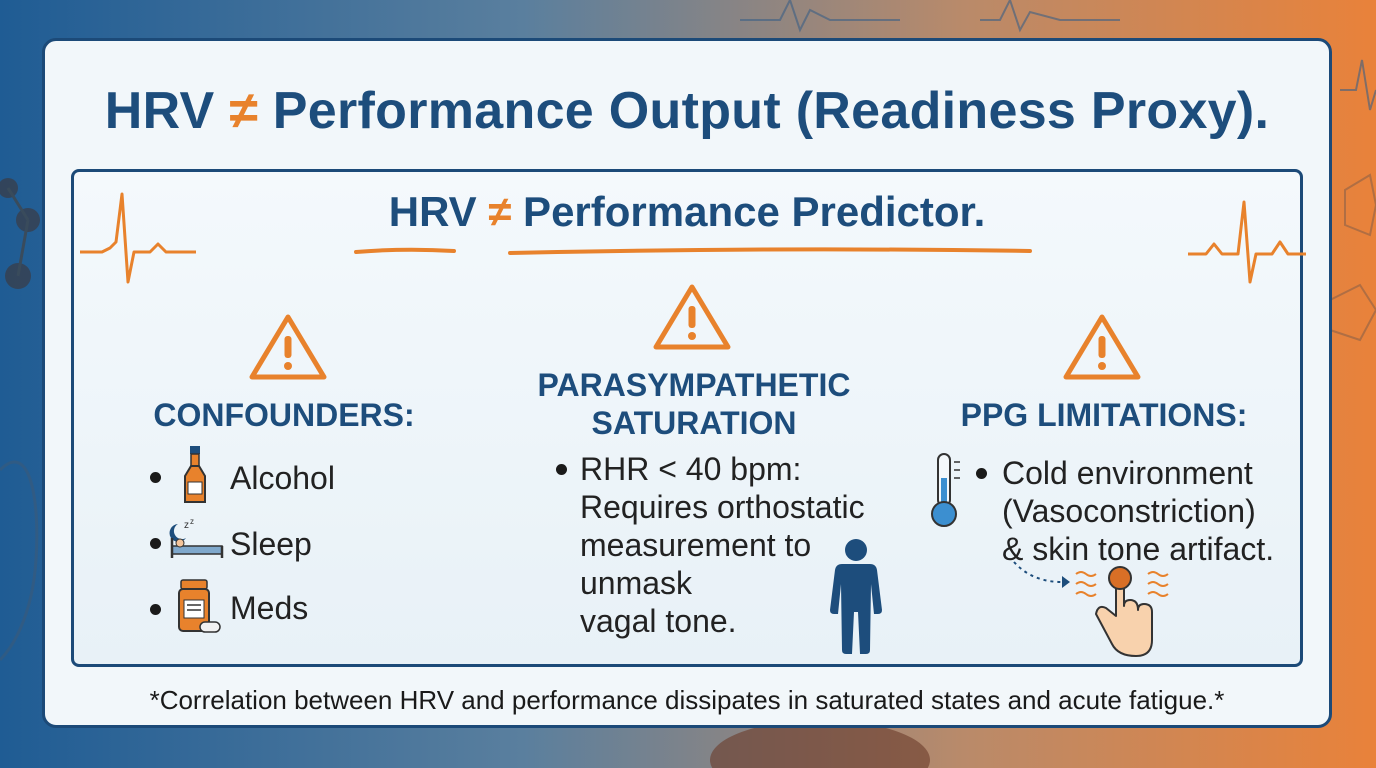  What do you see at coordinates (691, 469) in the screenshot?
I see `text-line: RHR < 40 bpm:` at bounding box center [691, 469].